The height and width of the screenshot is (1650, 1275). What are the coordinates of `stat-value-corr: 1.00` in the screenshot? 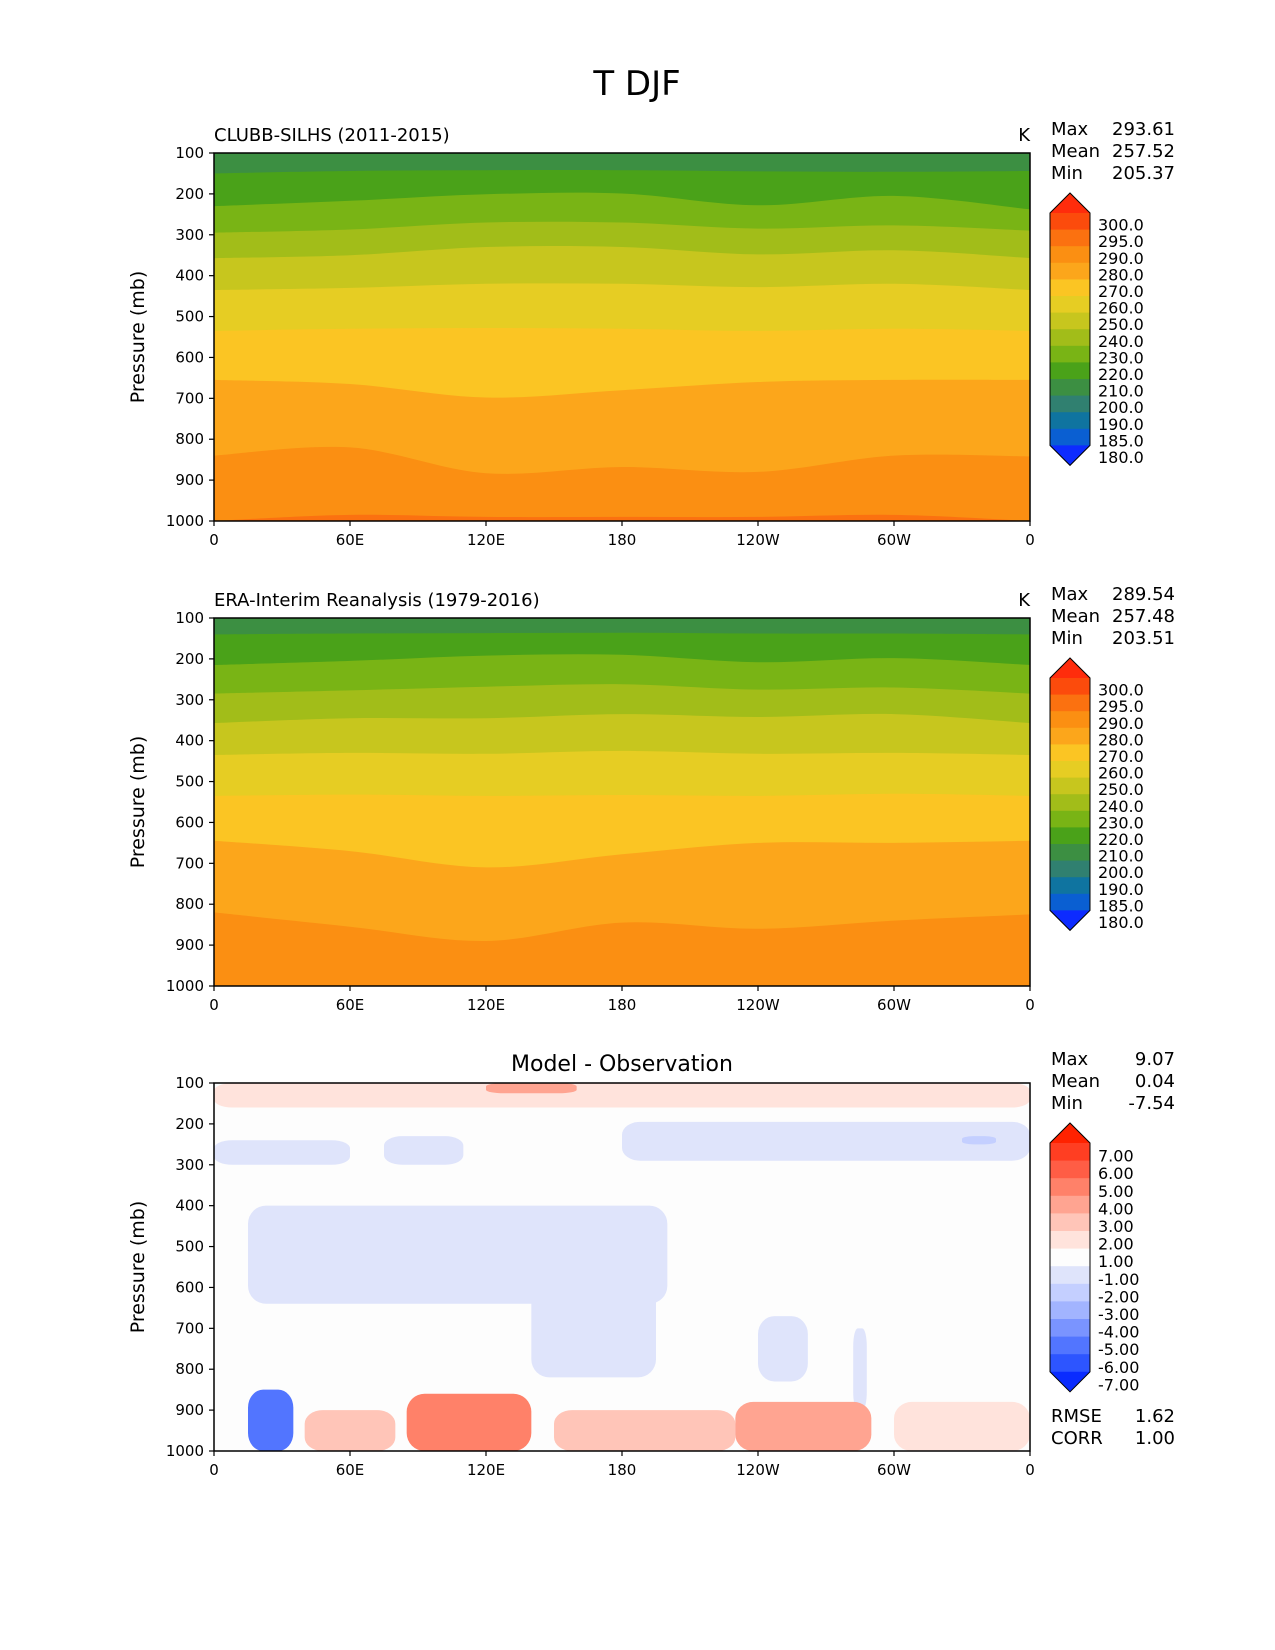 It's located at (1155, 1438).